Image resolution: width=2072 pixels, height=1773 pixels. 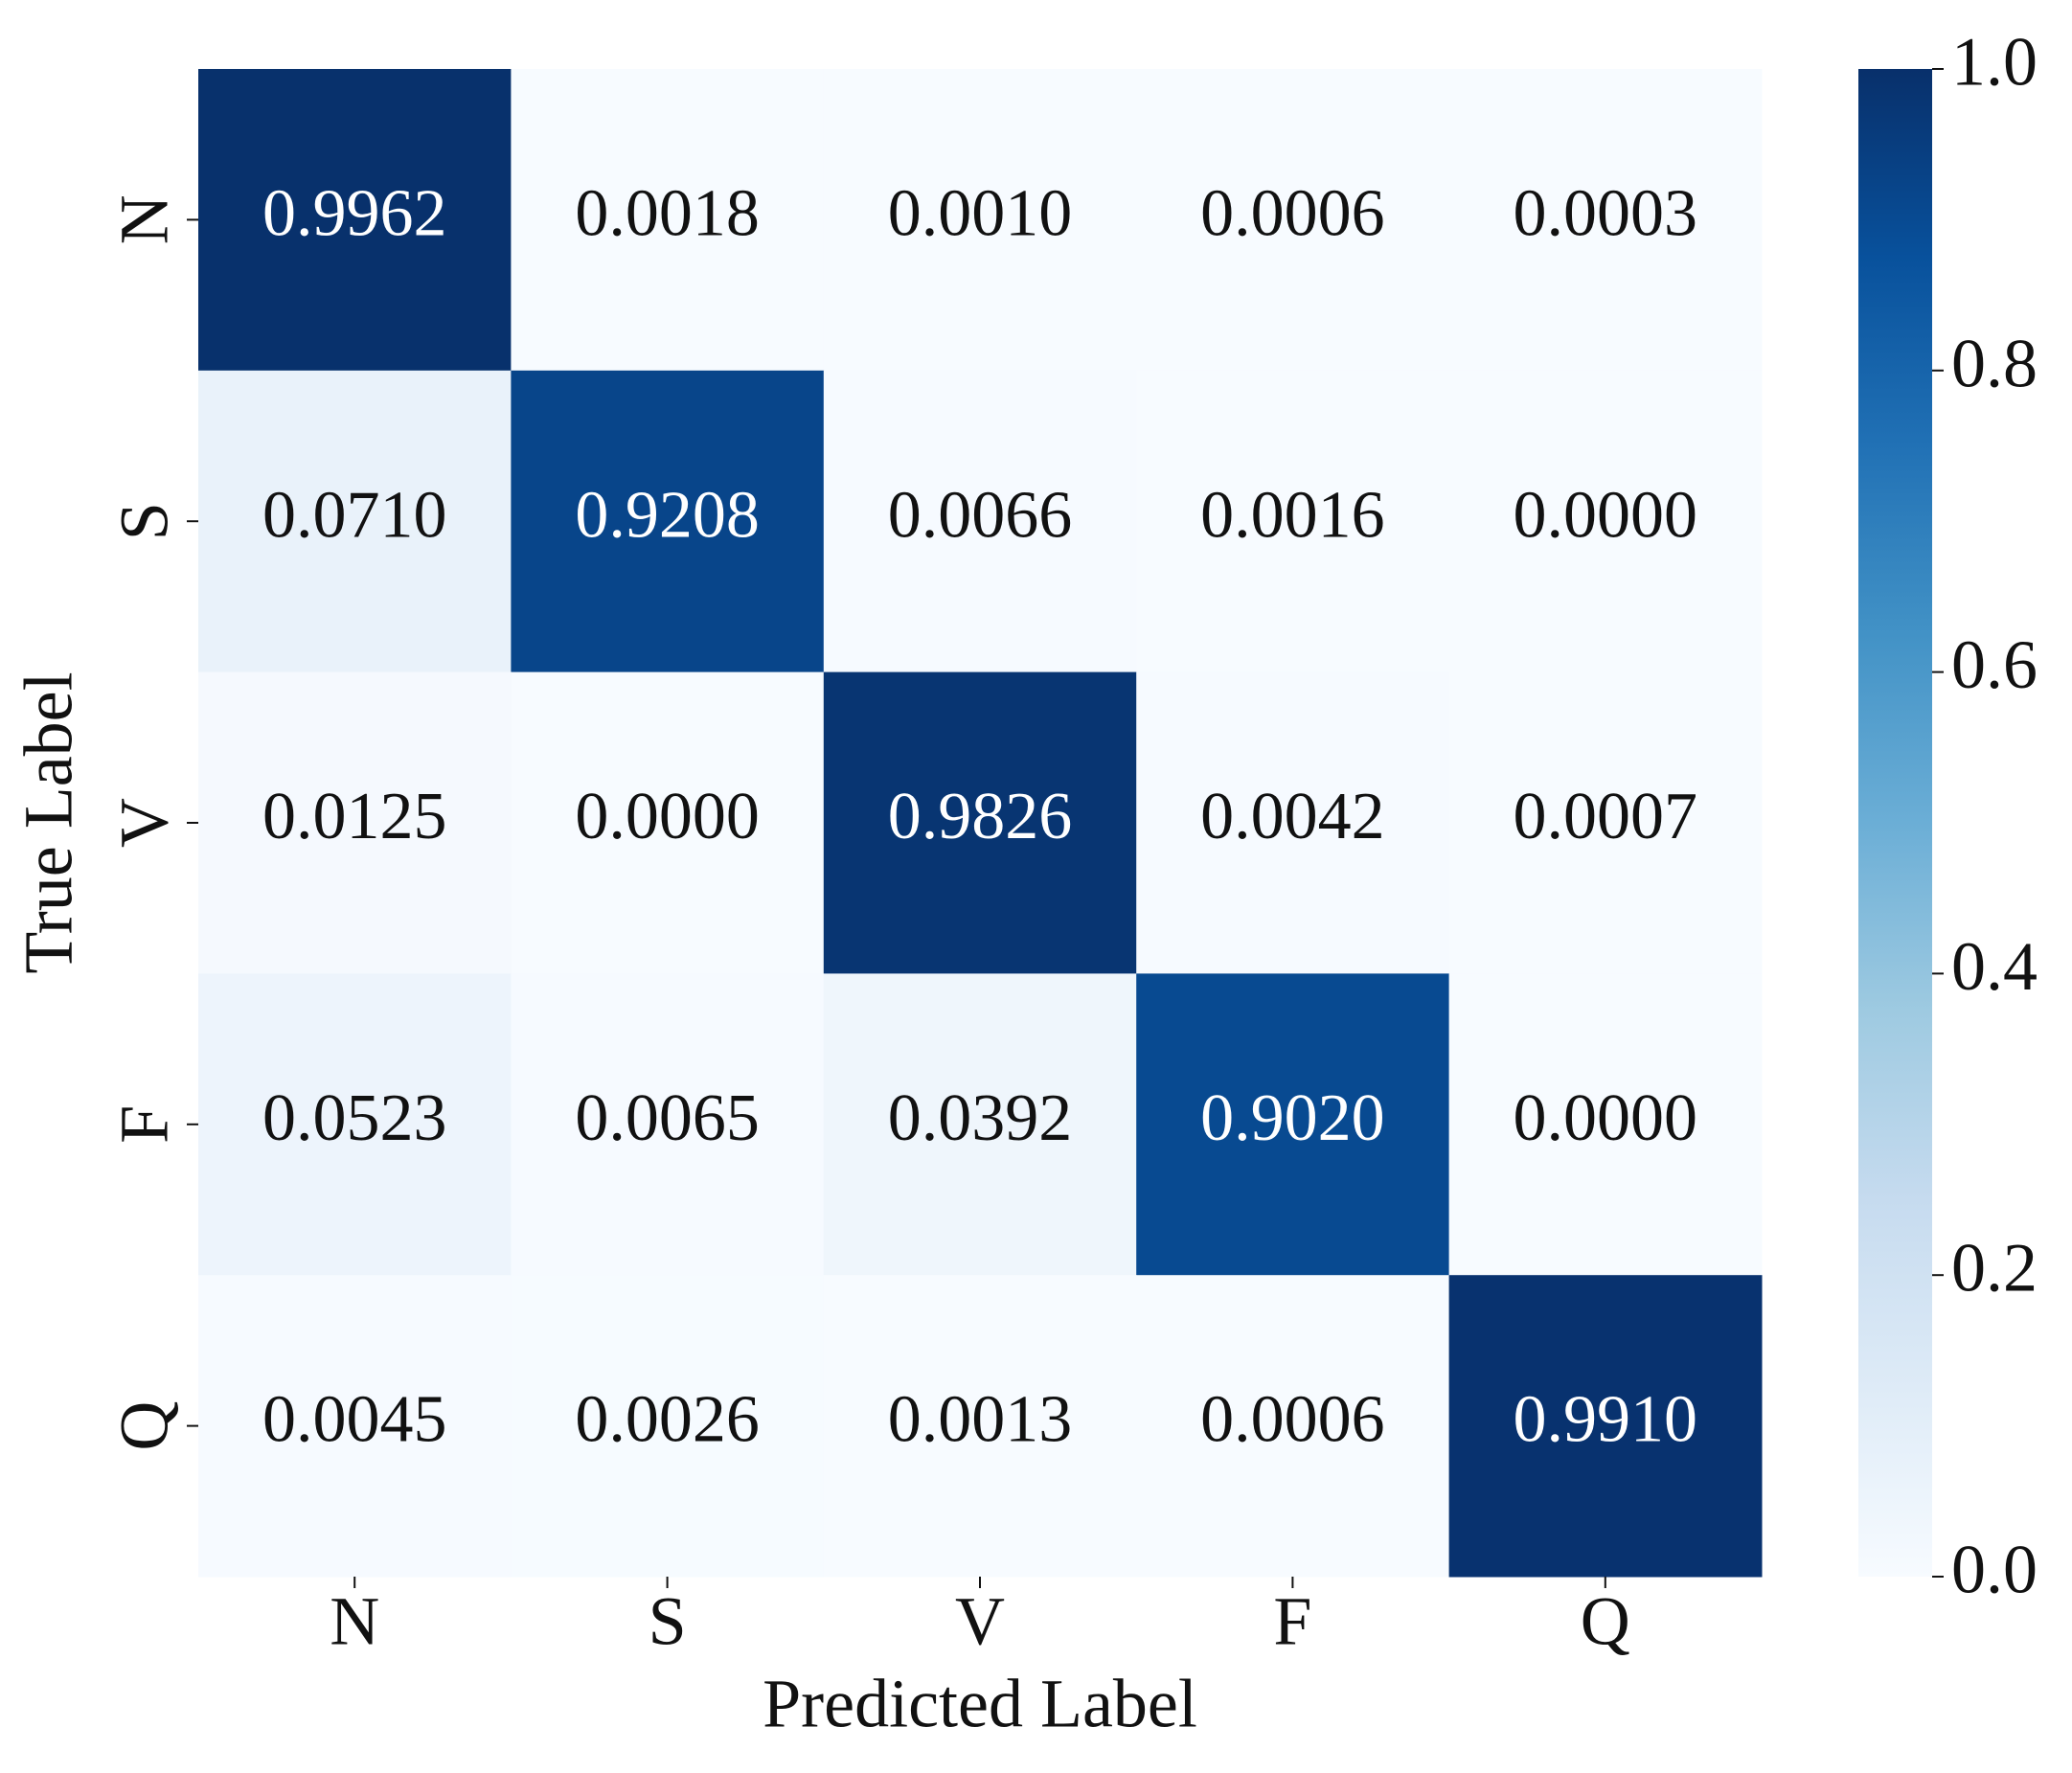 I want to click on x-tick-label: S, so click(x=668, y=1621).